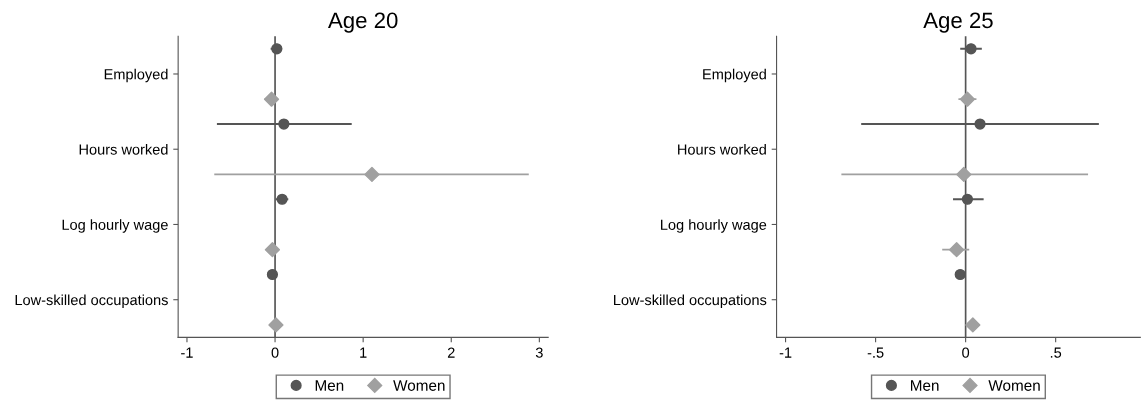  Describe the element at coordinates (362, 22) in the screenshot. I see `chart-title: Age 20` at that location.